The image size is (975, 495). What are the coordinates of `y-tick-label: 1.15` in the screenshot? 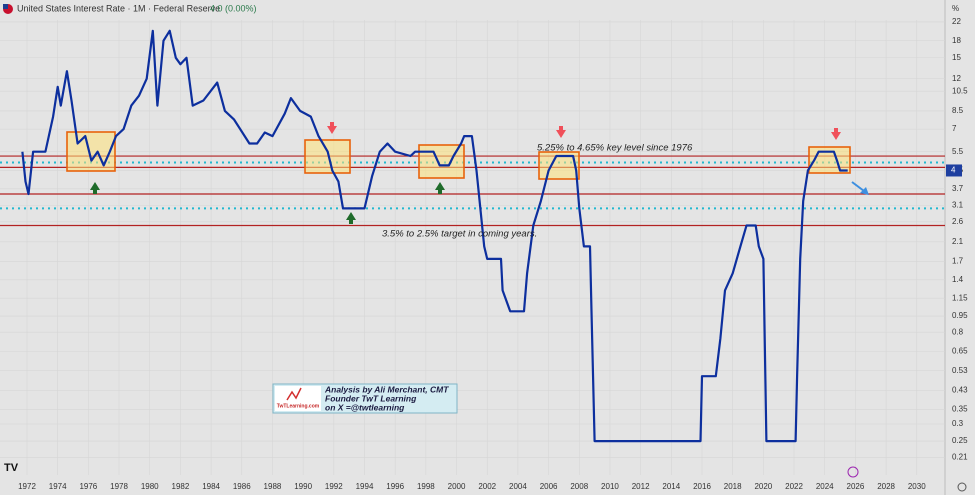 It's located at (960, 297).